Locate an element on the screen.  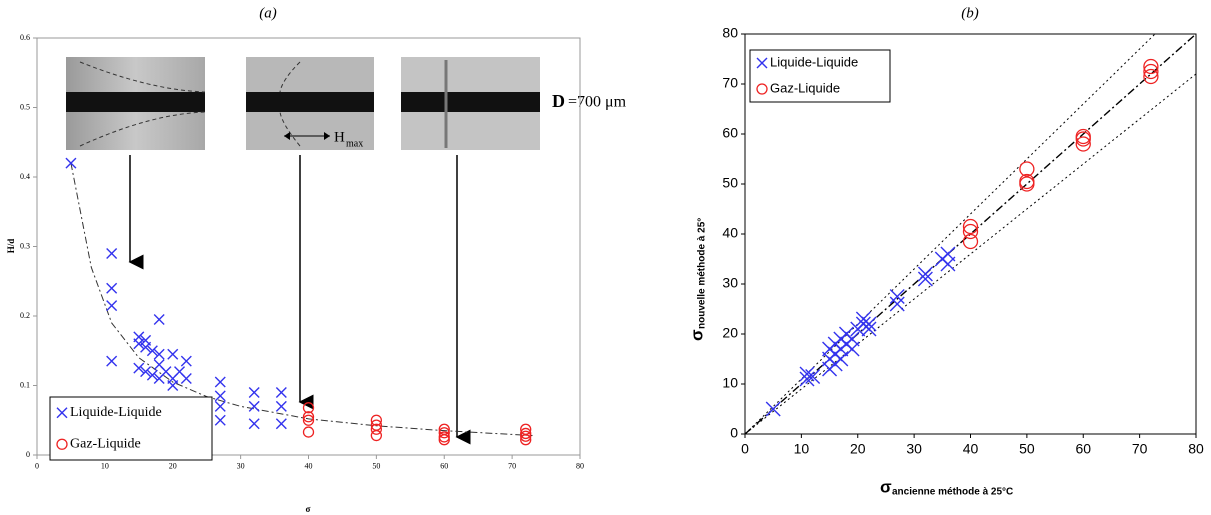
y-tick-label: 40 is located at coordinates (730, 233).